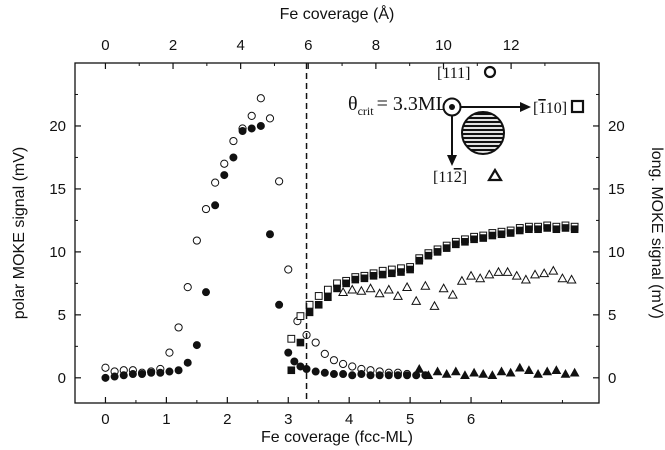 The width and height of the screenshot is (665, 450). What do you see at coordinates (19, 233) in the screenshot?
I see `y-axis-label: polar MOKE signal (mV)` at bounding box center [19, 233].